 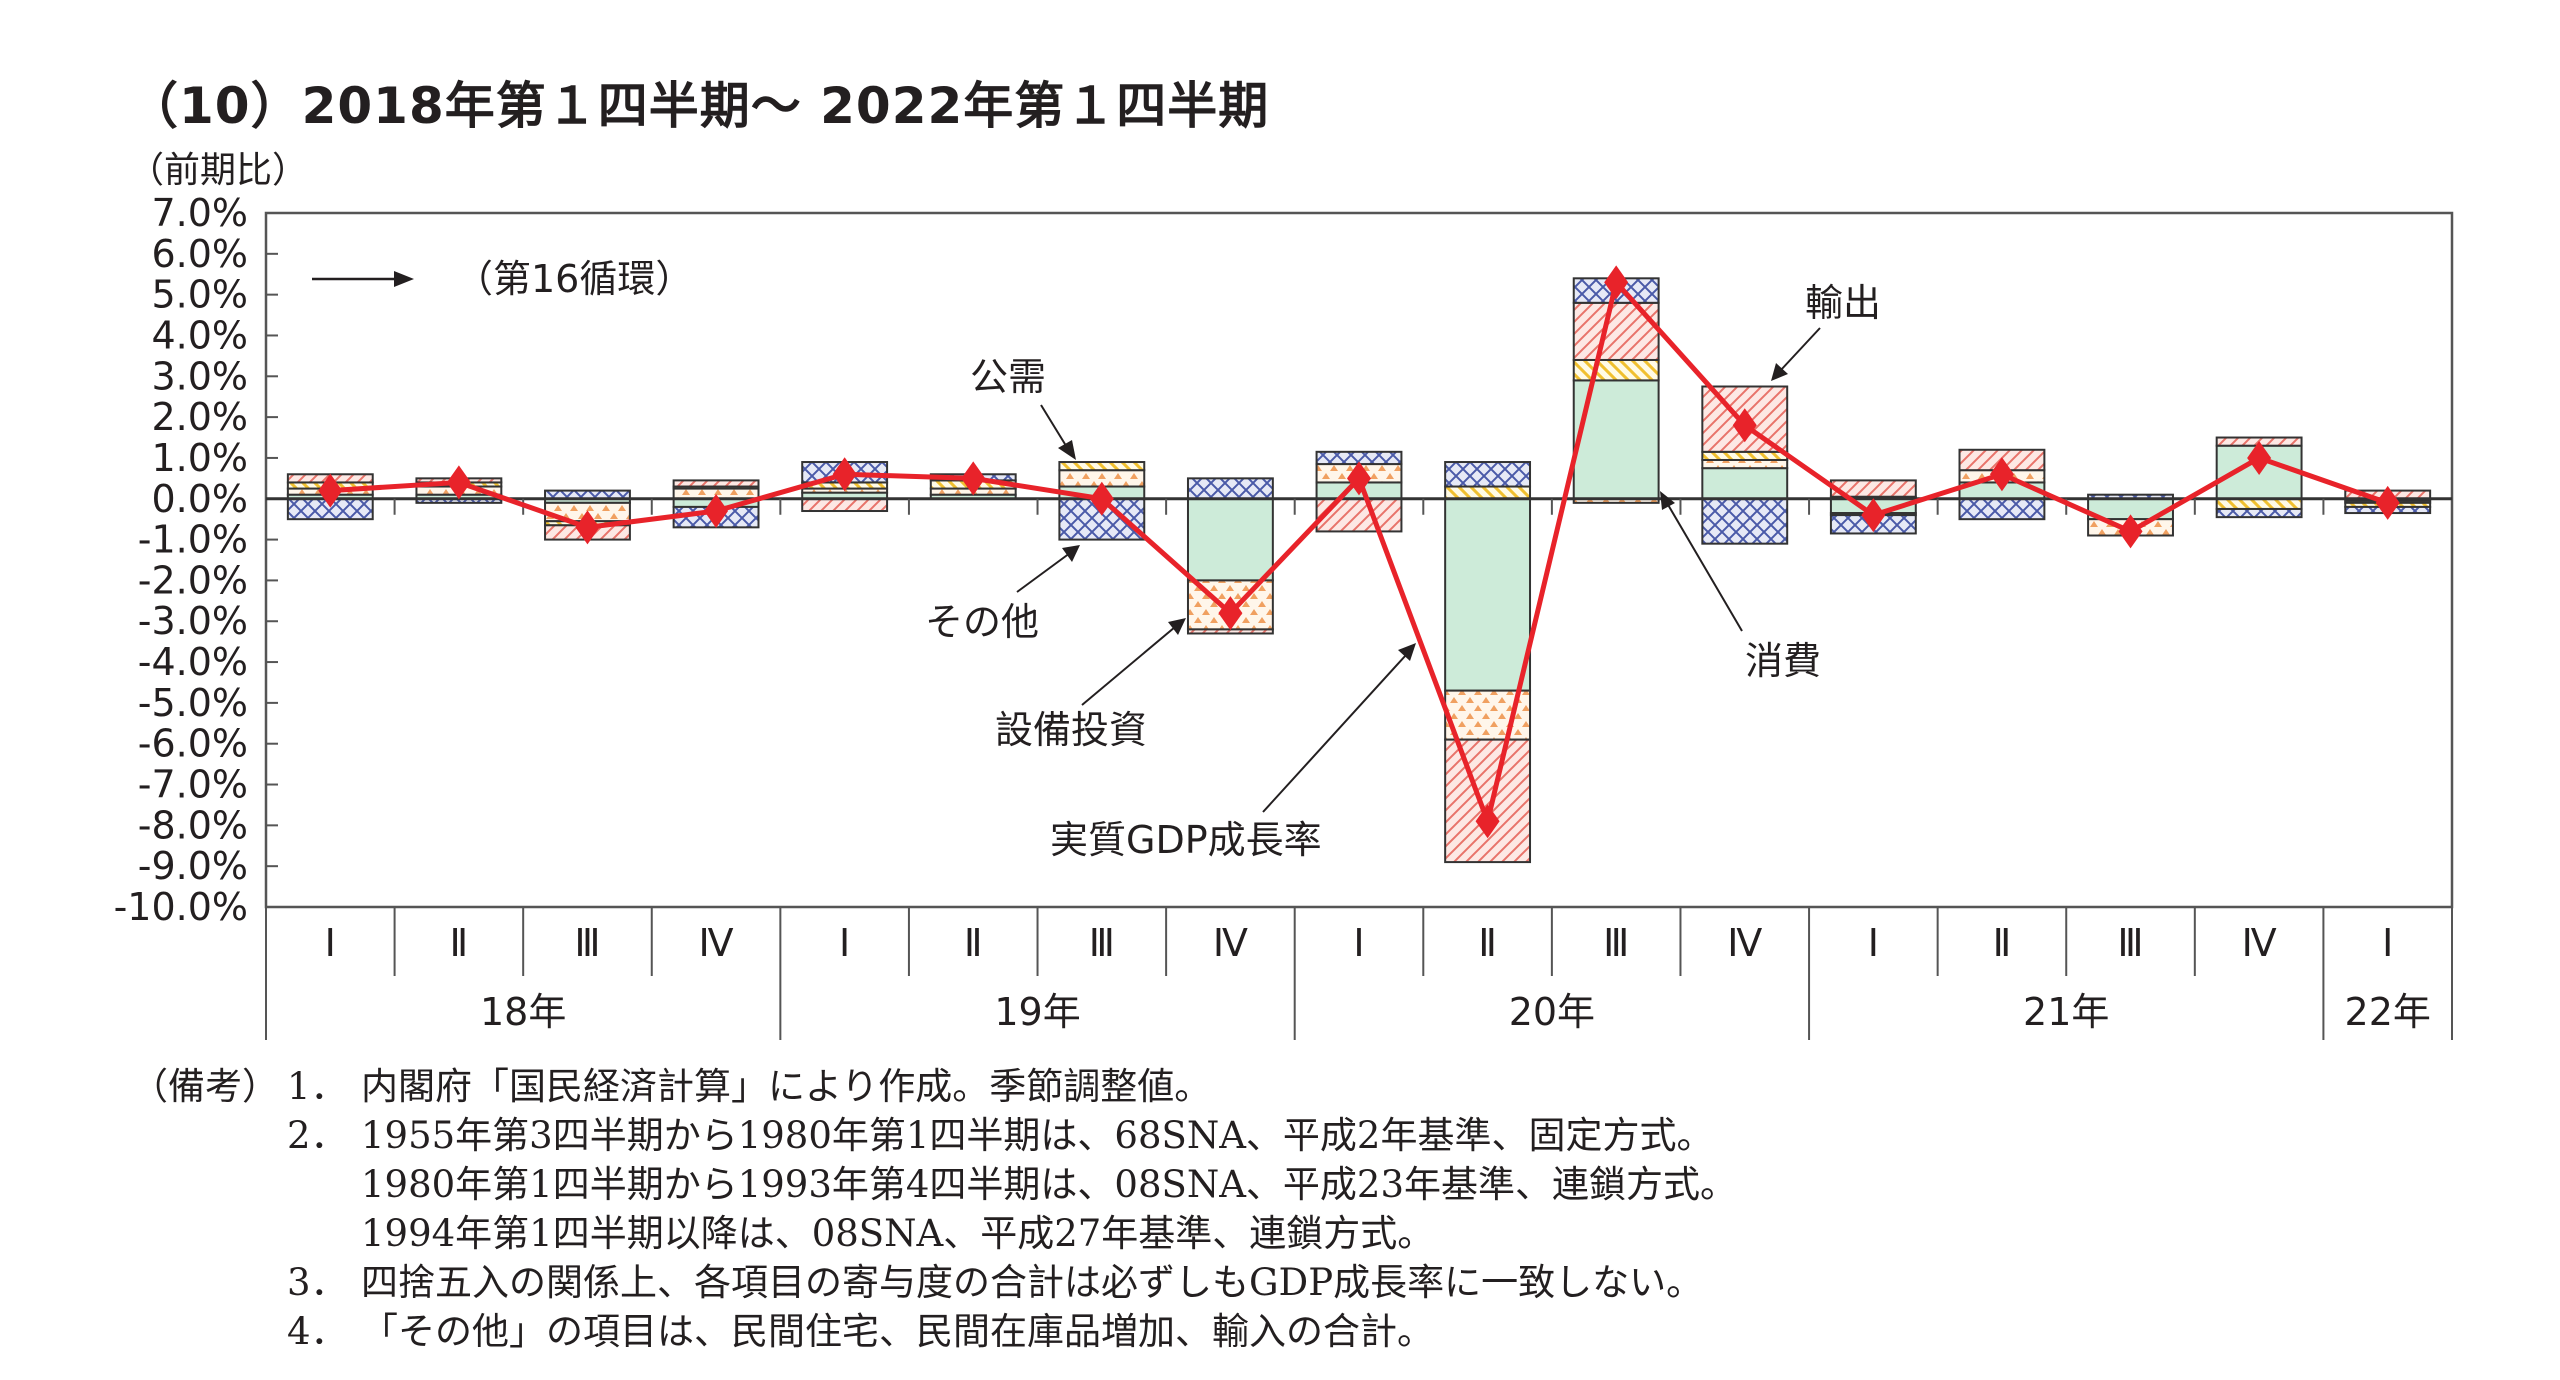 What do you see at coordinates (199, 458) in the screenshot?
I see `y-tick-label: 1.0%` at bounding box center [199, 458].